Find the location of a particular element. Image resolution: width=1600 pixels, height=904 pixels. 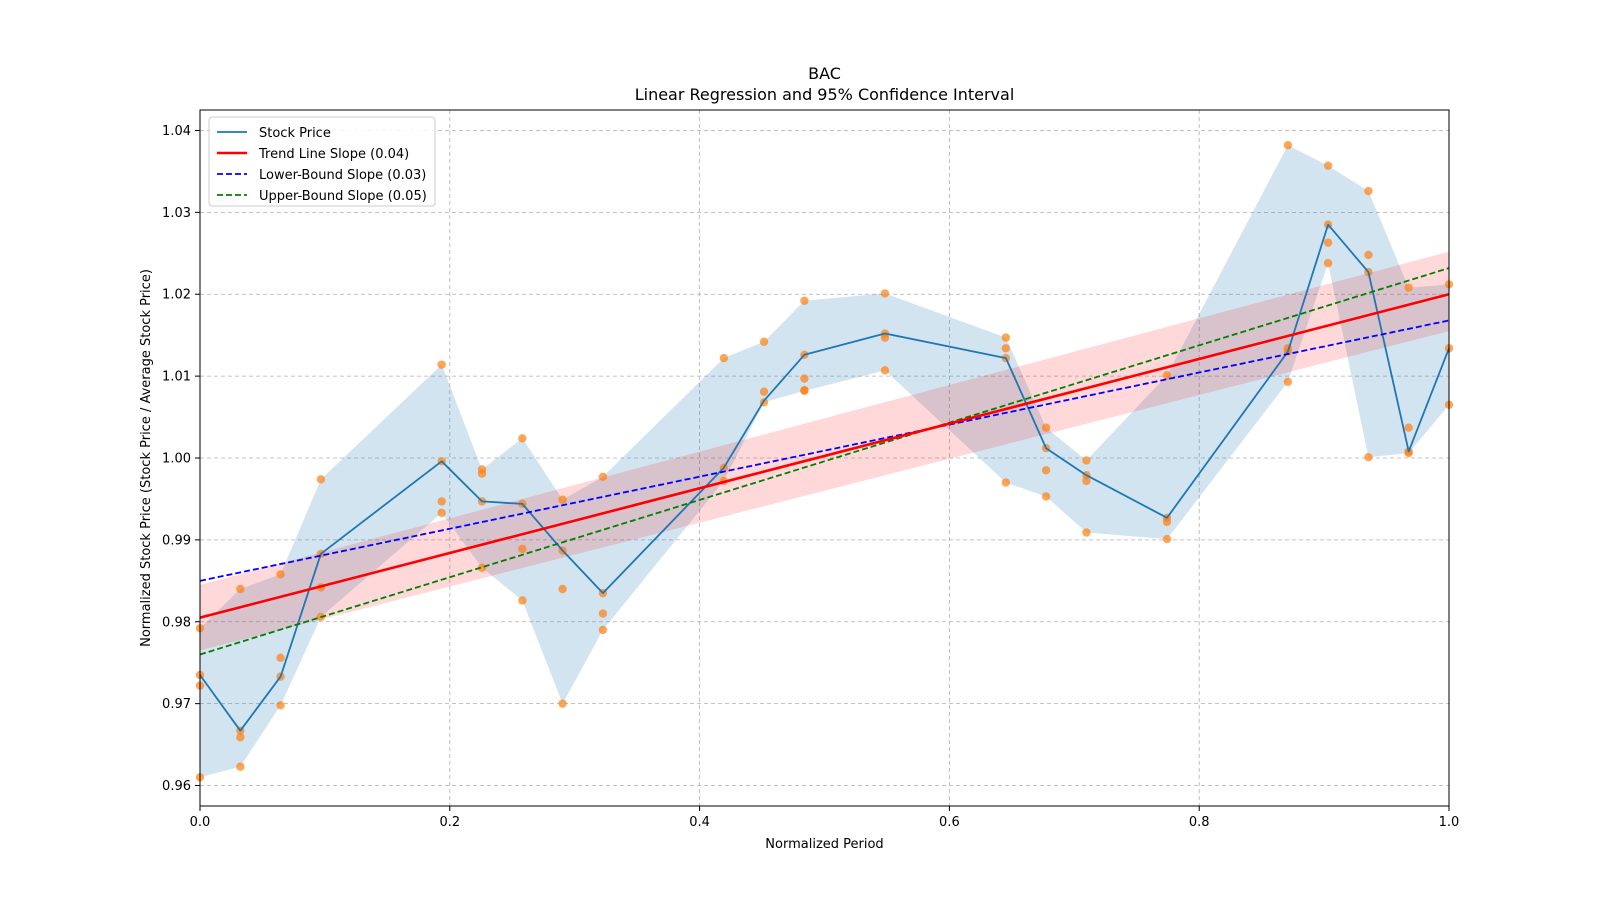

legend-label: Stock Price is located at coordinates (295, 133).